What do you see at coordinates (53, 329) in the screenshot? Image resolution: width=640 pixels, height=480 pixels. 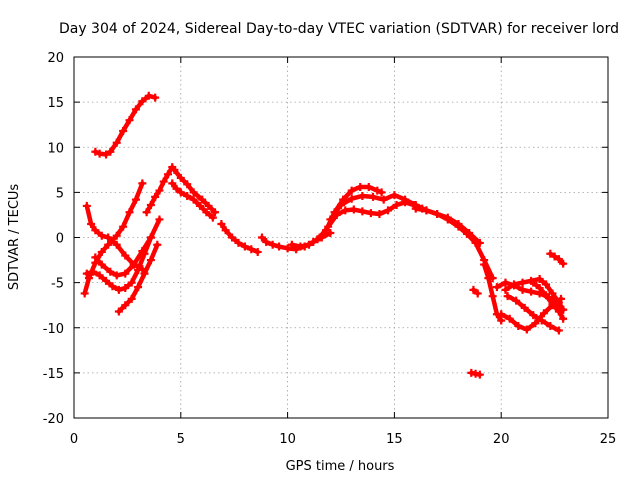 I see `y-tick-label: -10` at bounding box center [53, 329].